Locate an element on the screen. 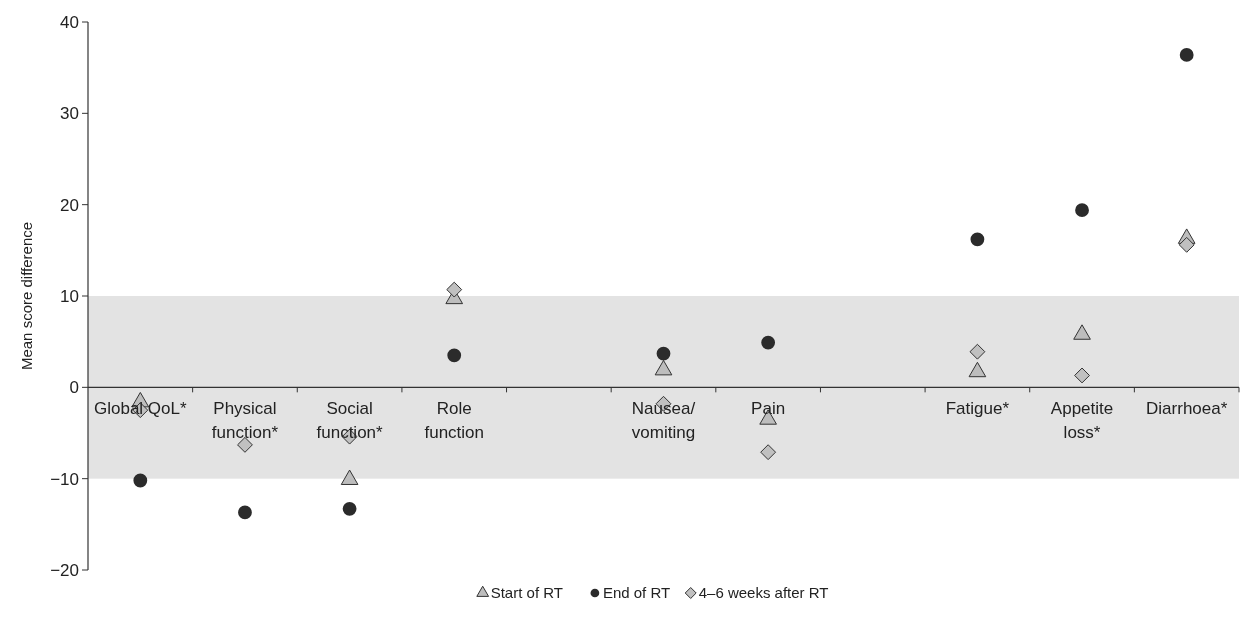 The width and height of the screenshot is (1251, 618). y-tick-label: 0 is located at coordinates (74, 388).